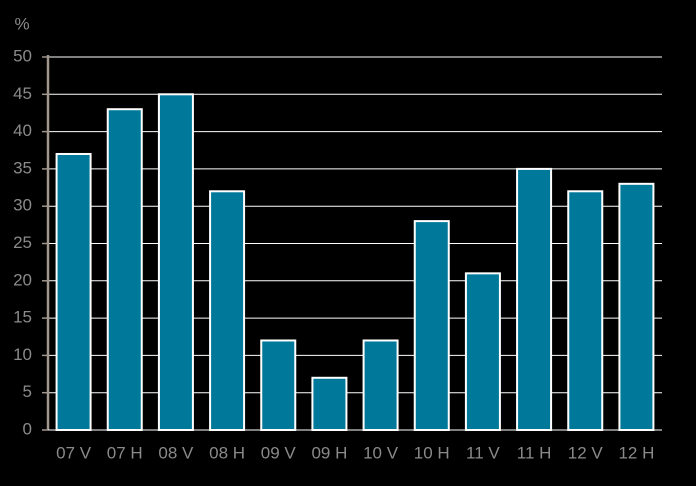 Image resolution: width=696 pixels, height=486 pixels. What do you see at coordinates (534, 452) in the screenshot?
I see `x-tick-label: 11 H` at bounding box center [534, 452].